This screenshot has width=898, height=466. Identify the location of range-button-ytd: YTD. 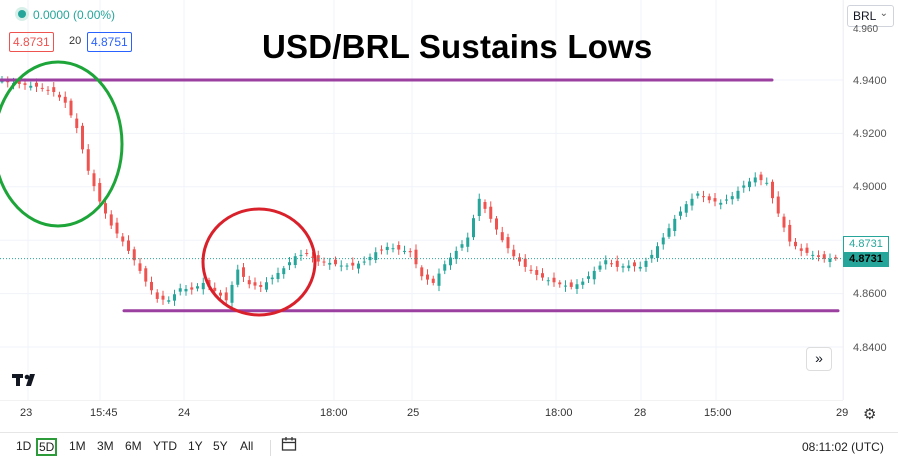
(165, 446).